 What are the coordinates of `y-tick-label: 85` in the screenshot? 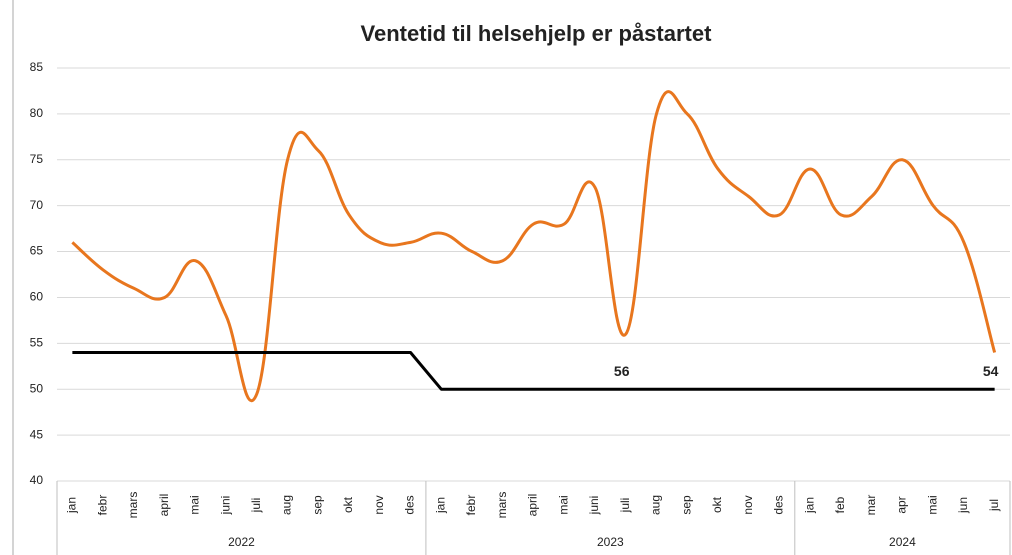 It's located at (37, 67).